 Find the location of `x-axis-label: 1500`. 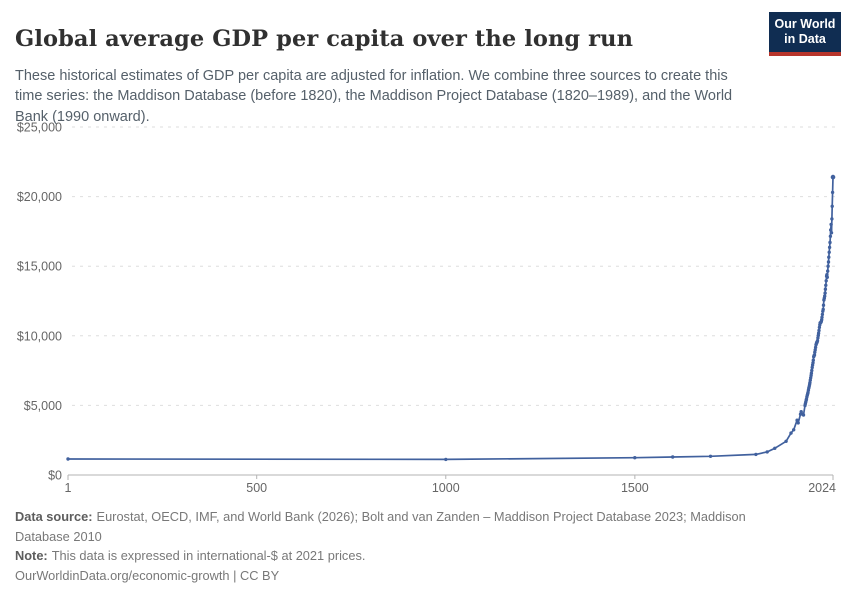

x-axis-label: 1500 is located at coordinates (635, 488).